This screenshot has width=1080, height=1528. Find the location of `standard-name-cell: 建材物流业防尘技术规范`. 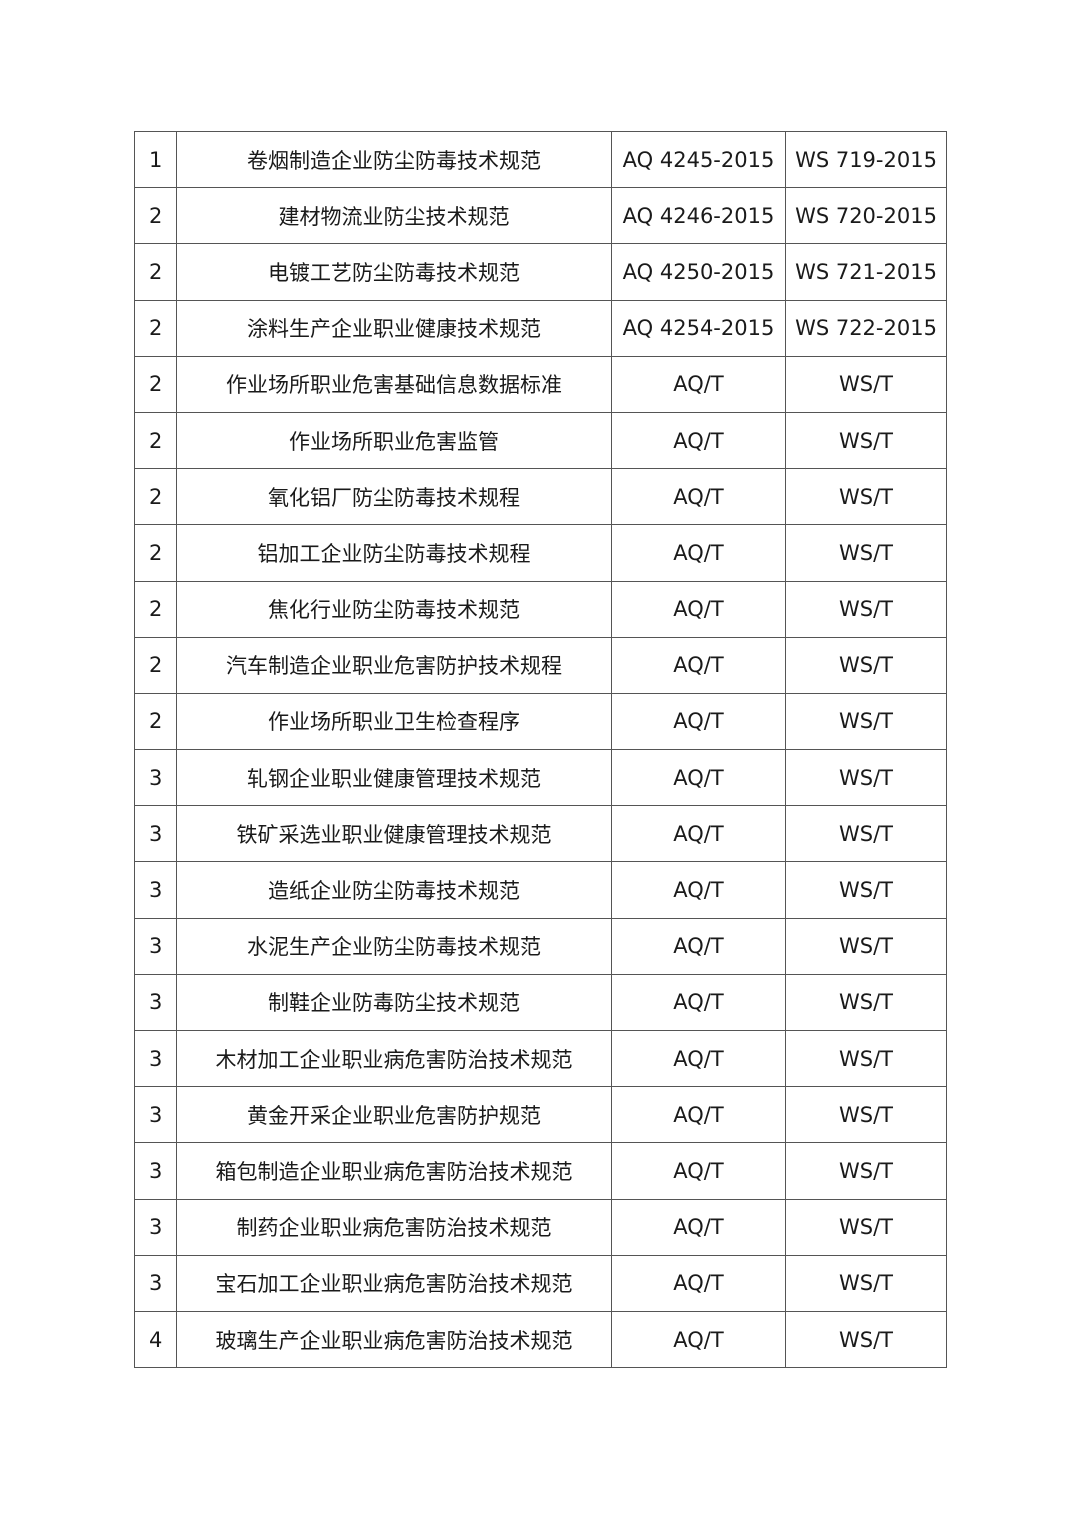

standard-name-cell: 建材物流业防尘技术规范 is located at coordinates (394, 216).